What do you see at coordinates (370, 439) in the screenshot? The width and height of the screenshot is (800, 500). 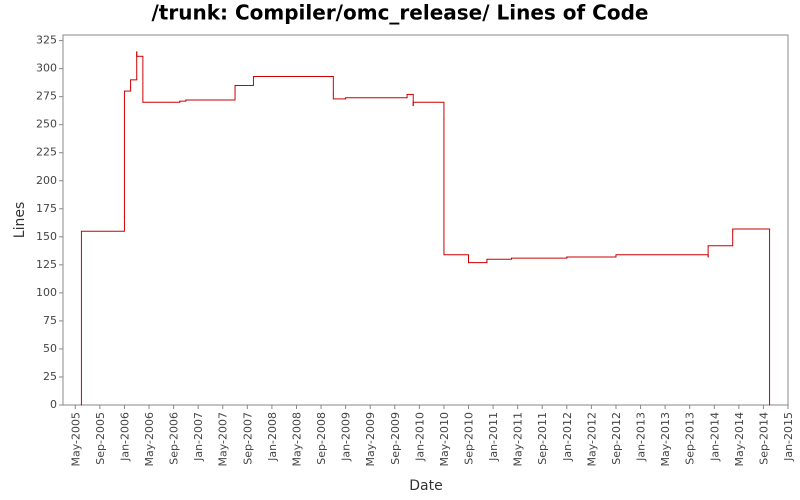 I see `x-tick-label: May-2009` at bounding box center [370, 439].